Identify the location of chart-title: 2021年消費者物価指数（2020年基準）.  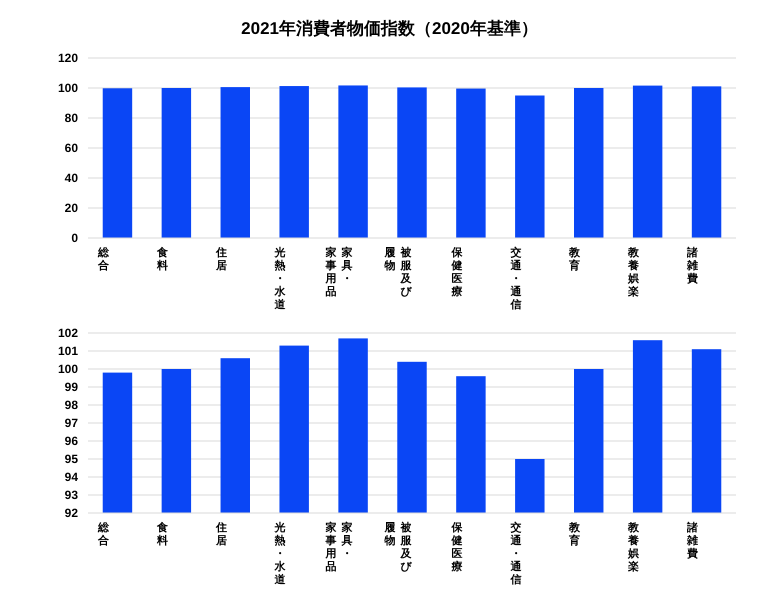
(389, 28).